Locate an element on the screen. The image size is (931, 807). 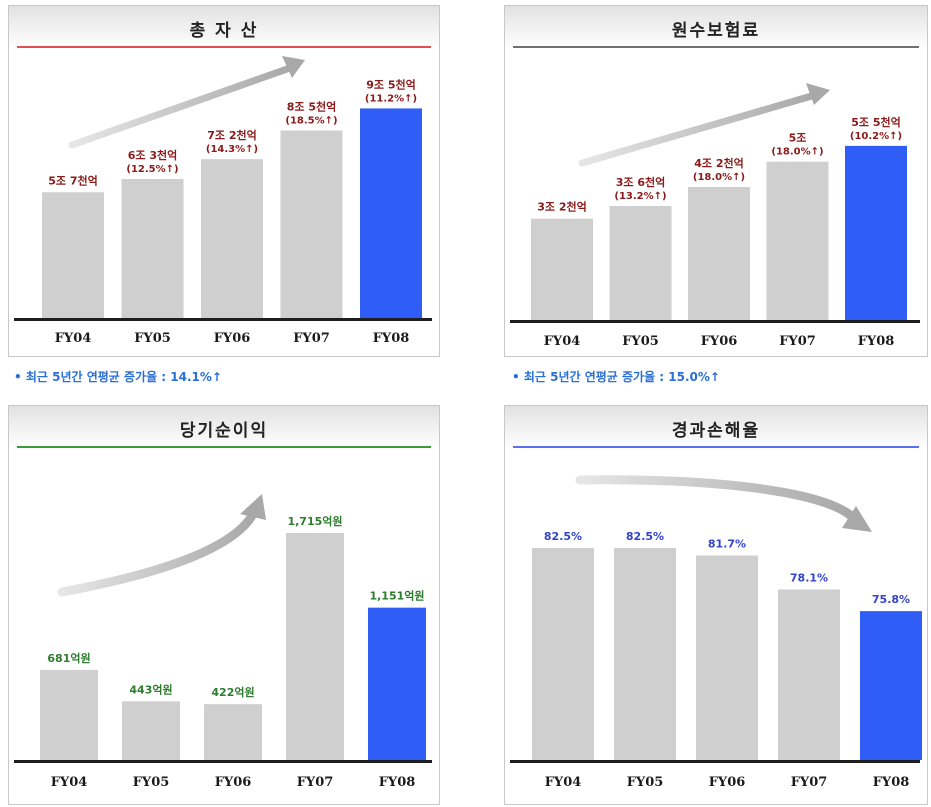
data-label: 5조 5천억 is located at coordinates (876, 122).